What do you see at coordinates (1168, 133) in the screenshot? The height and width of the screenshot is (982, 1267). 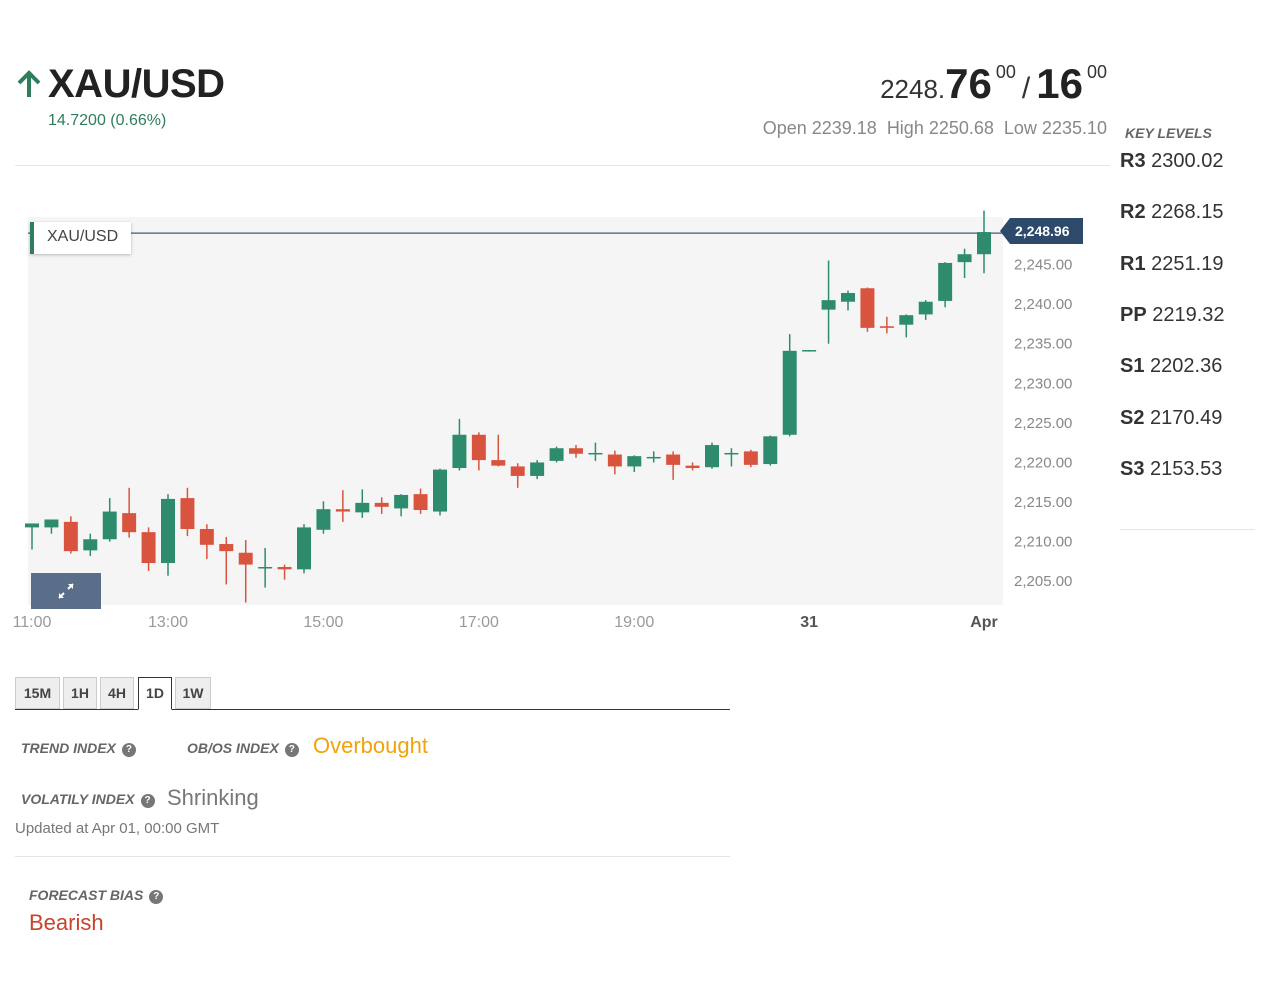 I see `key-levels-title: KEY LEVELS` at bounding box center [1168, 133].